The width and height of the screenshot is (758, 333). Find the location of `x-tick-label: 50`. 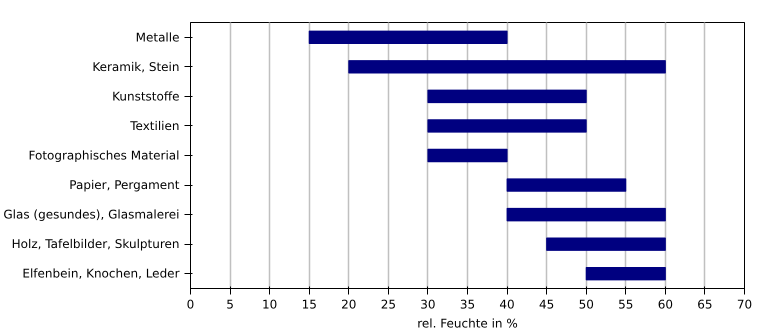

x-tick-label: 50 is located at coordinates (586, 305).